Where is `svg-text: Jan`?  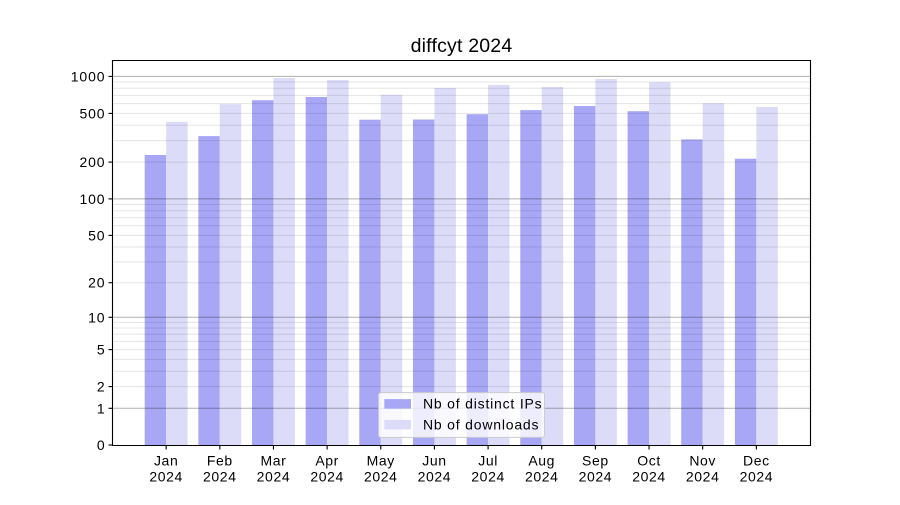 svg-text: Jan is located at coordinates (166, 461).